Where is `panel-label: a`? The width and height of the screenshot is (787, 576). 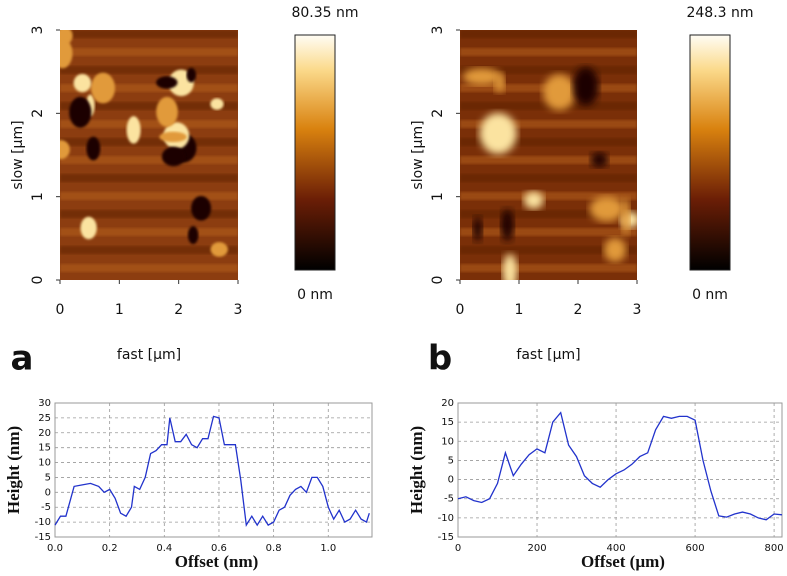 panel-label: a is located at coordinates (22, 359).